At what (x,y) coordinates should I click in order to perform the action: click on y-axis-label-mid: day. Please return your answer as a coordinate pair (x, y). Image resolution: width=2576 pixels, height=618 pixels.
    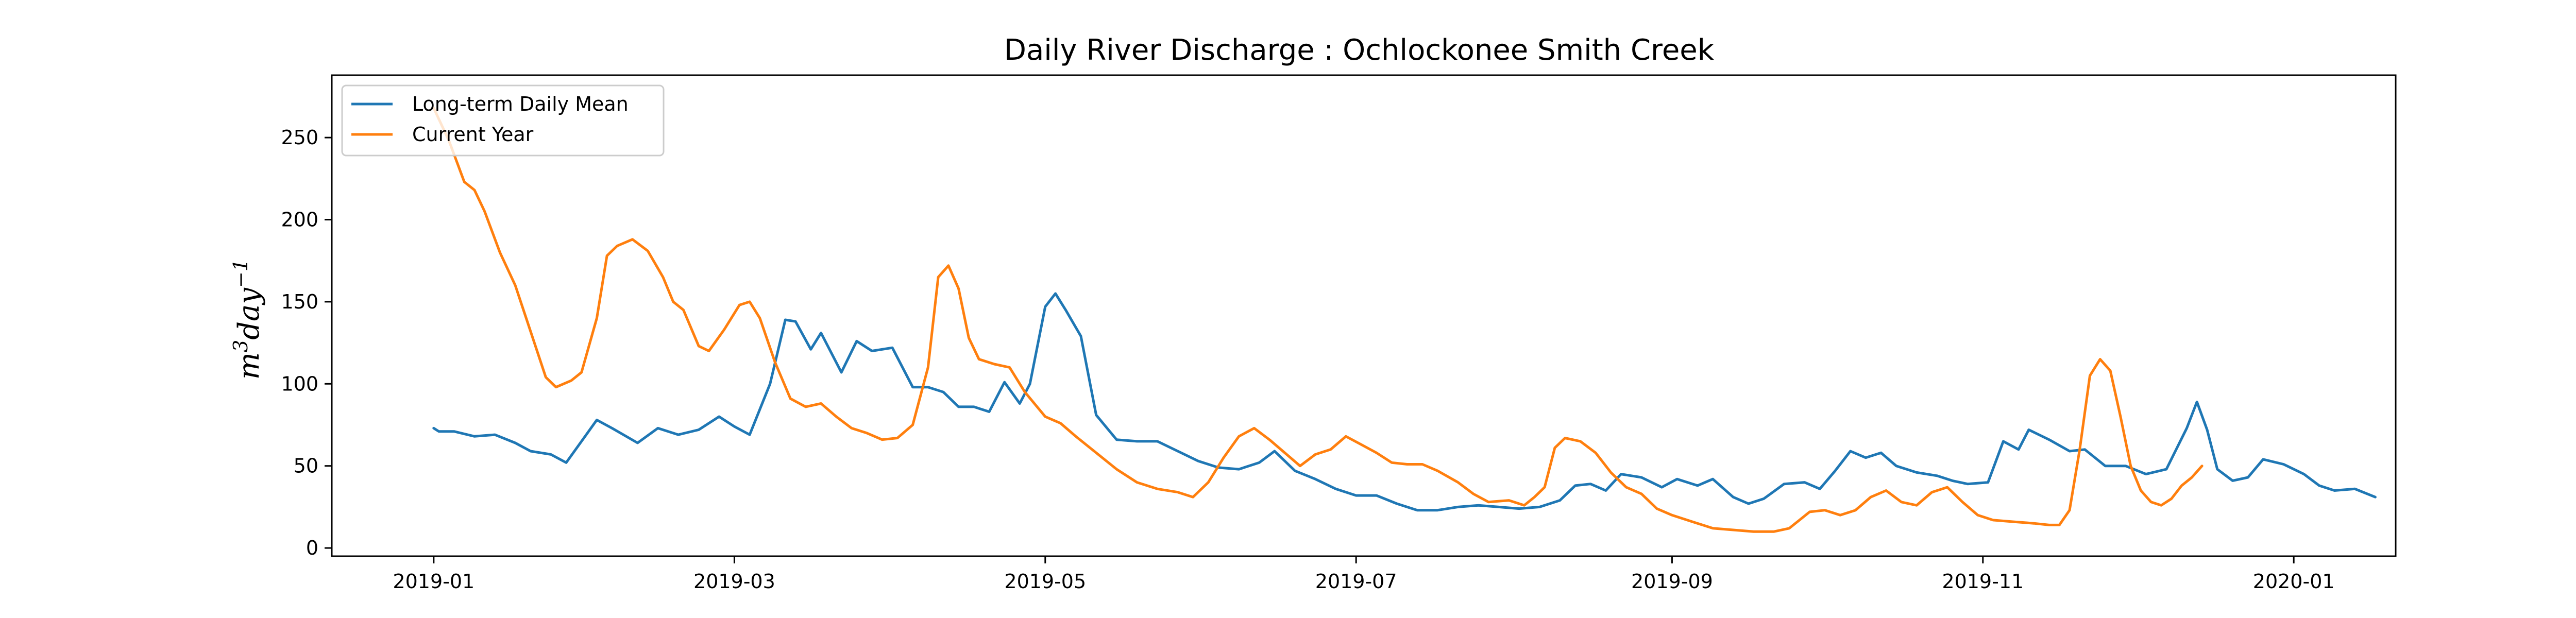
    Looking at the image, I should click on (249, 313).